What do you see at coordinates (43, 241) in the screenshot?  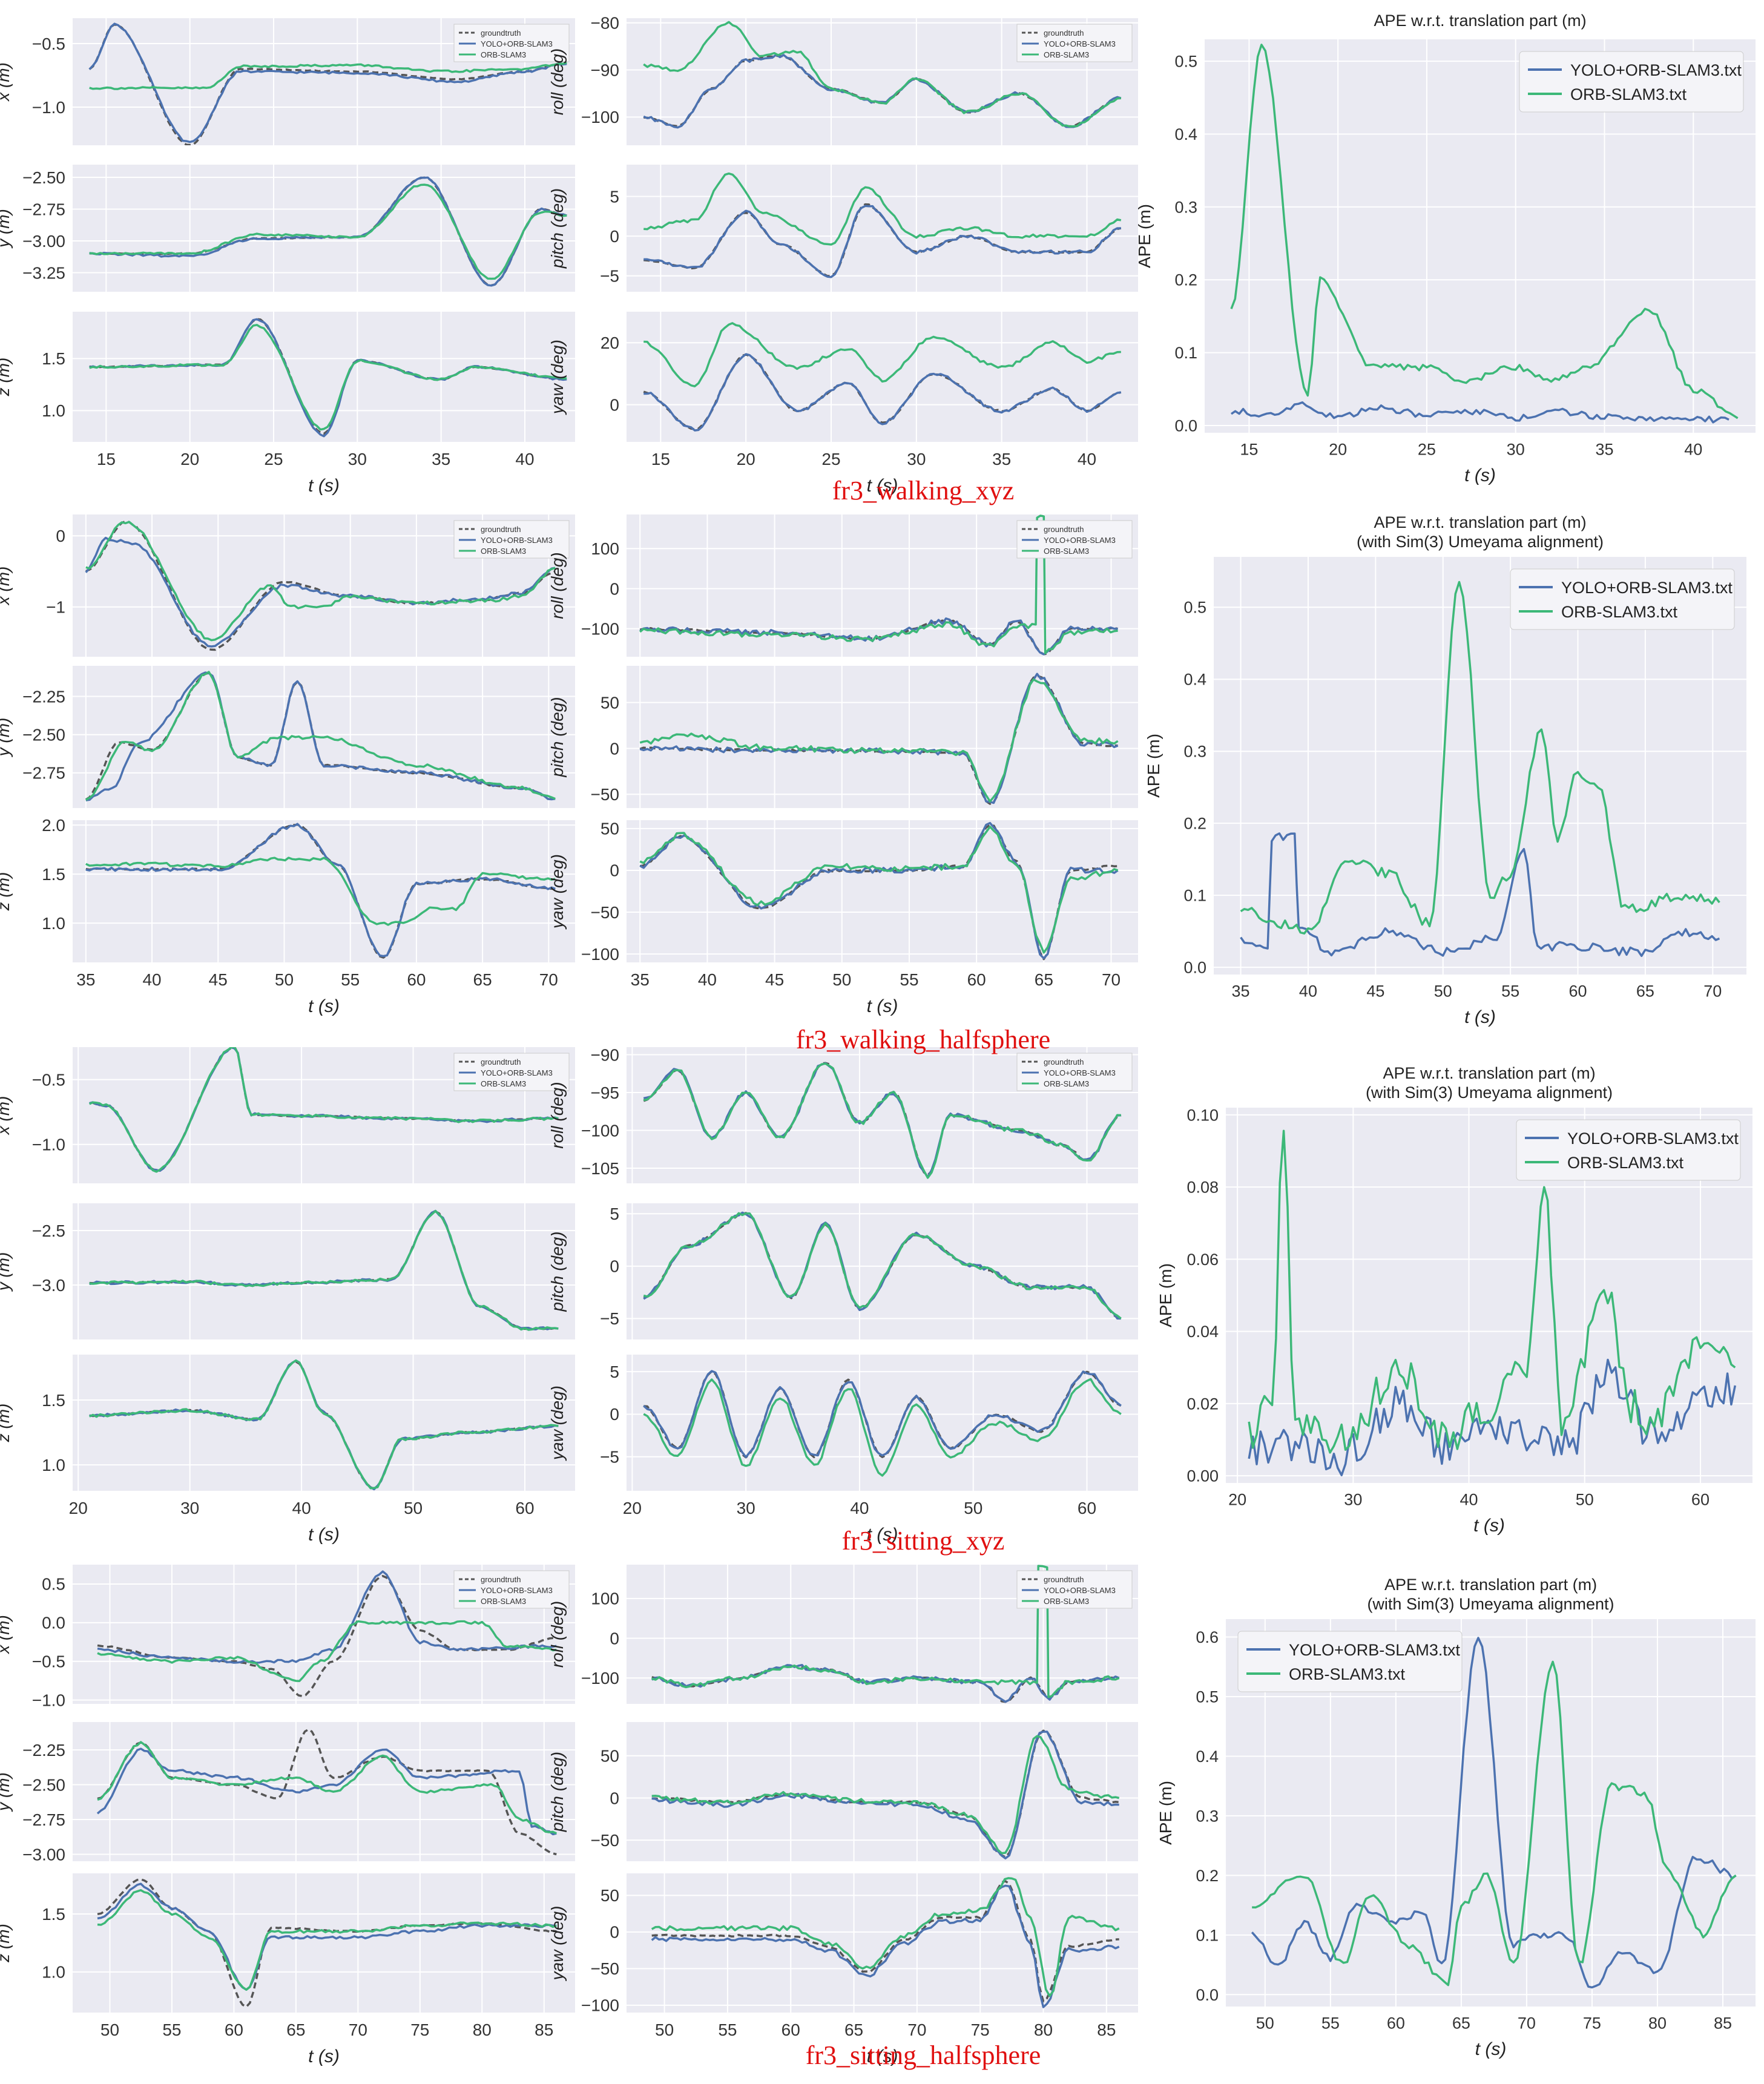 I see `y-tick-label: −3.00` at bounding box center [43, 241].